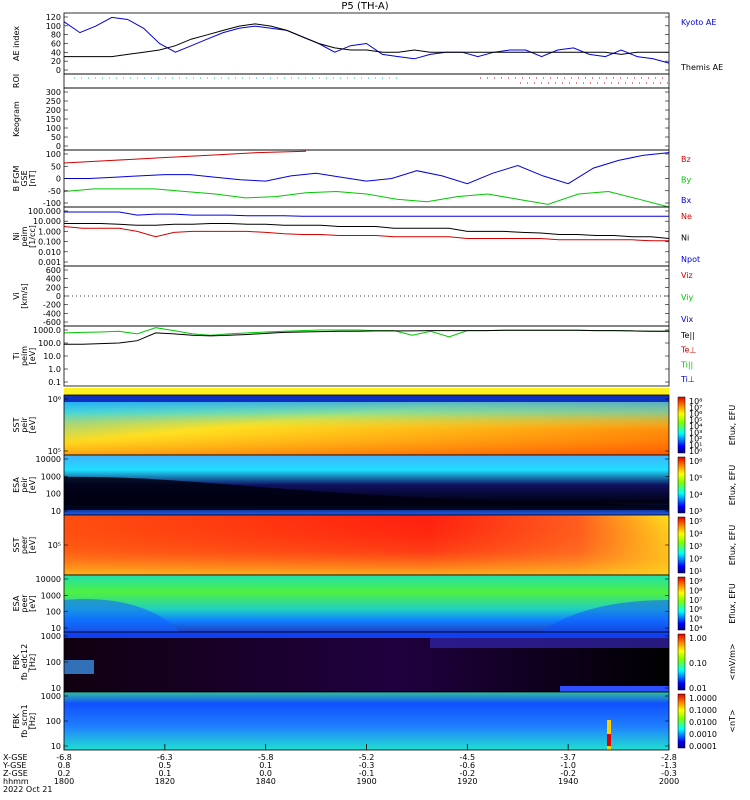 The width and height of the screenshot is (750, 800). I want to click on fbk_b-cbar-label: <nT>, so click(732, 720).